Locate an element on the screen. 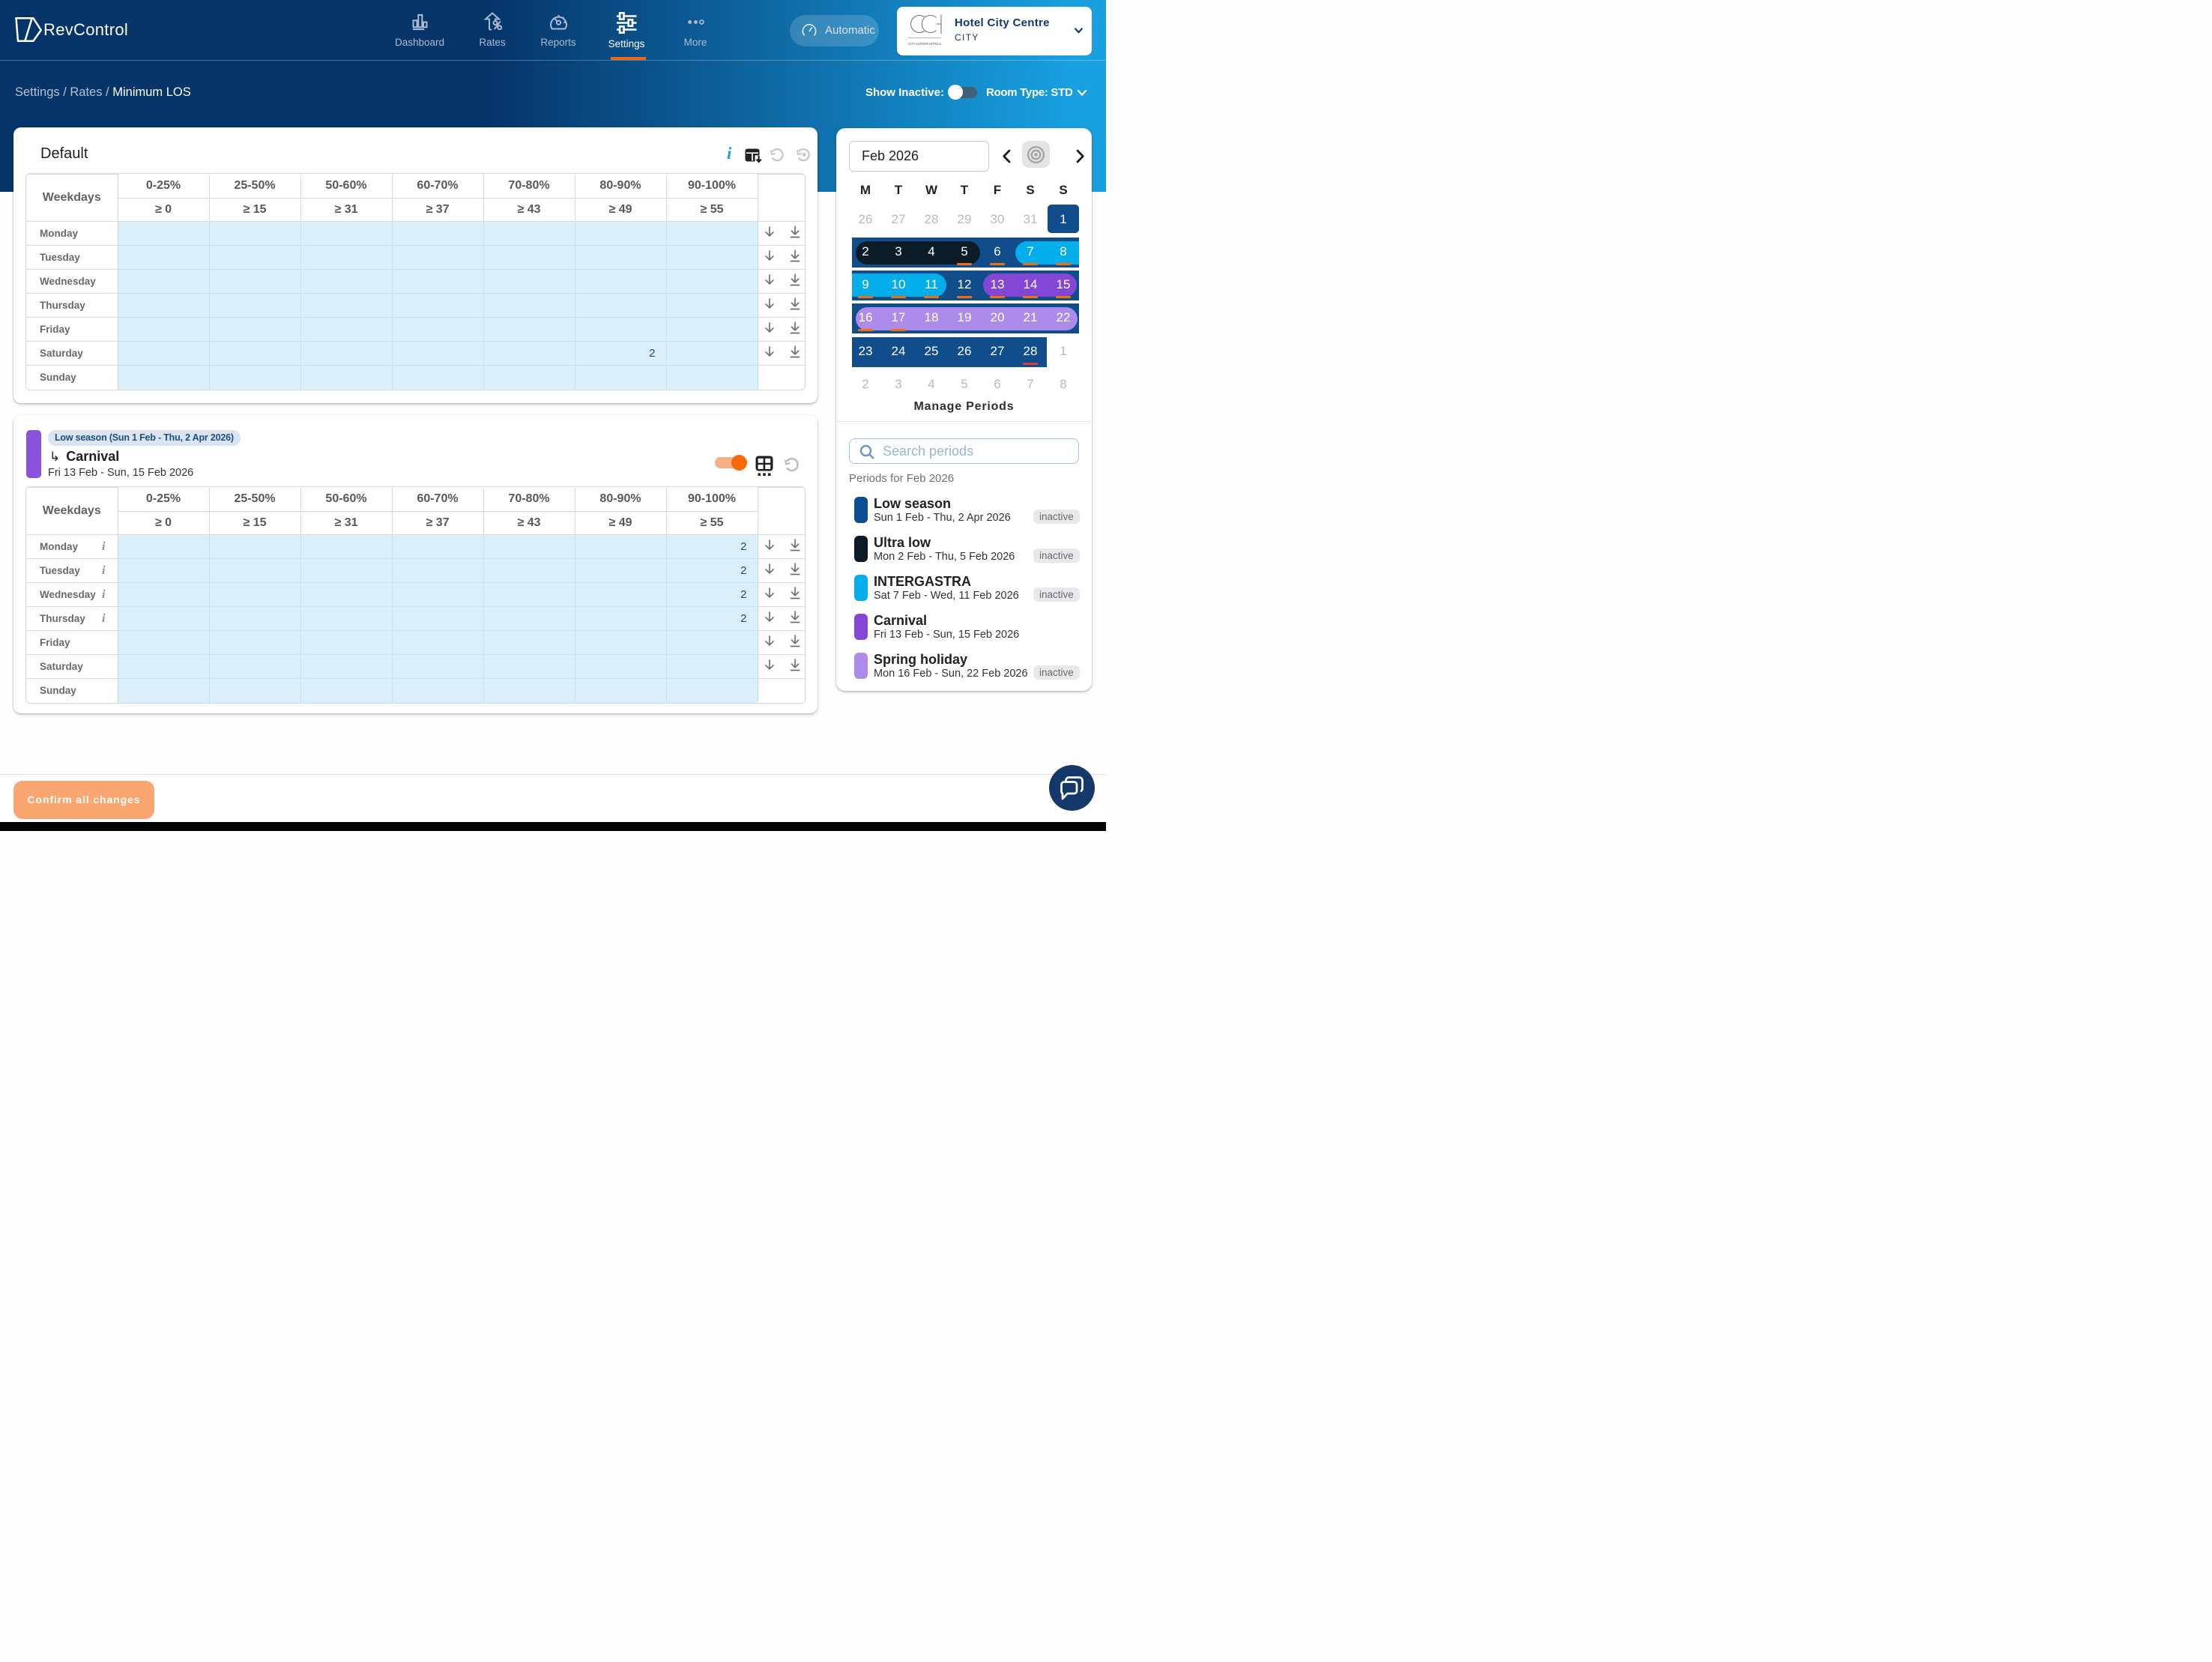 This screenshot has width=2212, height=1662. svg-text: CITY CENTER HOTELS is located at coordinates (925, 44).